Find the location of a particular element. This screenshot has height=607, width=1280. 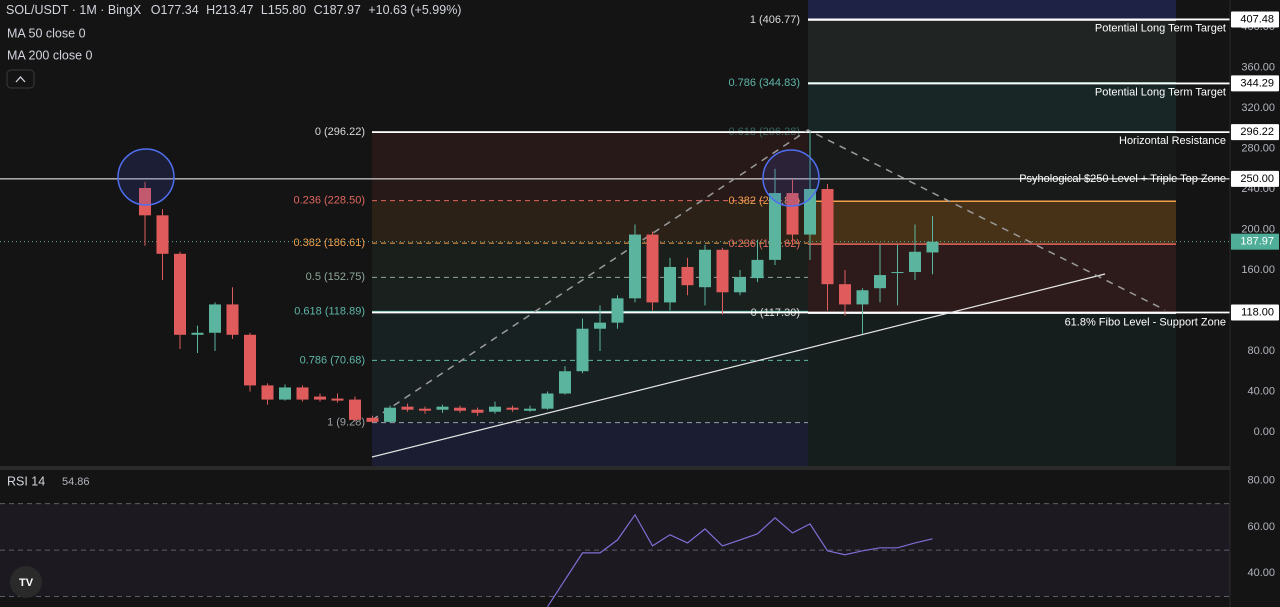

y-tick-label: 200.00 is located at coordinates (1258, 229).